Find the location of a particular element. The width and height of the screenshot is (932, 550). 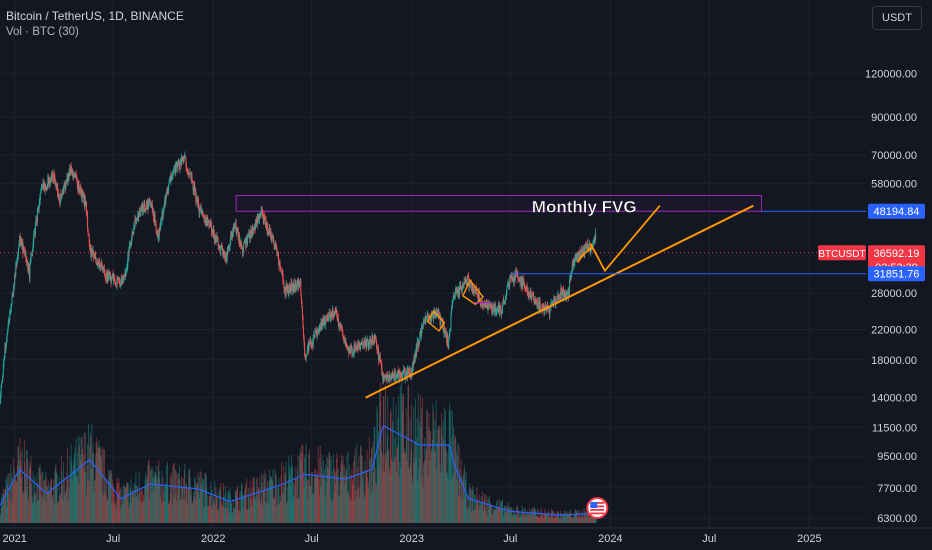

currency-button: USDT is located at coordinates (897, 18).